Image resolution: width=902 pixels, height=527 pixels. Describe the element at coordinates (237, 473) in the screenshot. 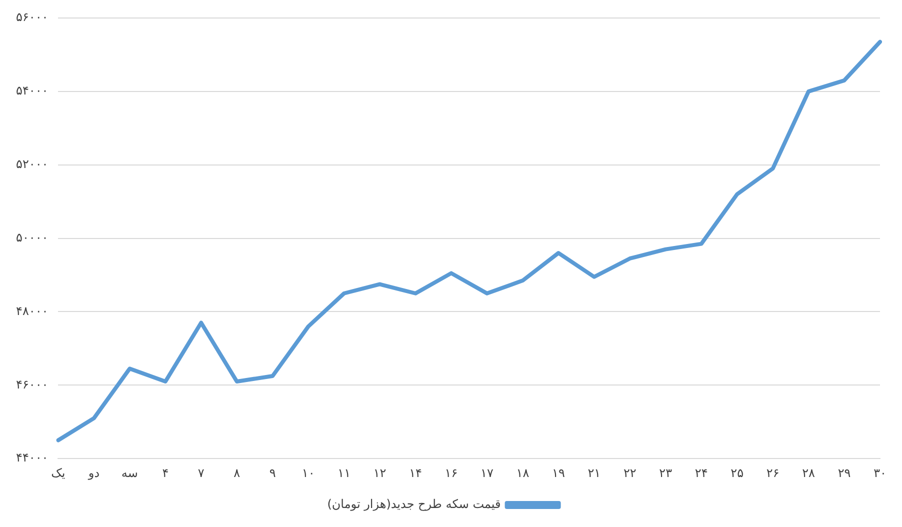

I see `x-tick-label: ۸` at that location.